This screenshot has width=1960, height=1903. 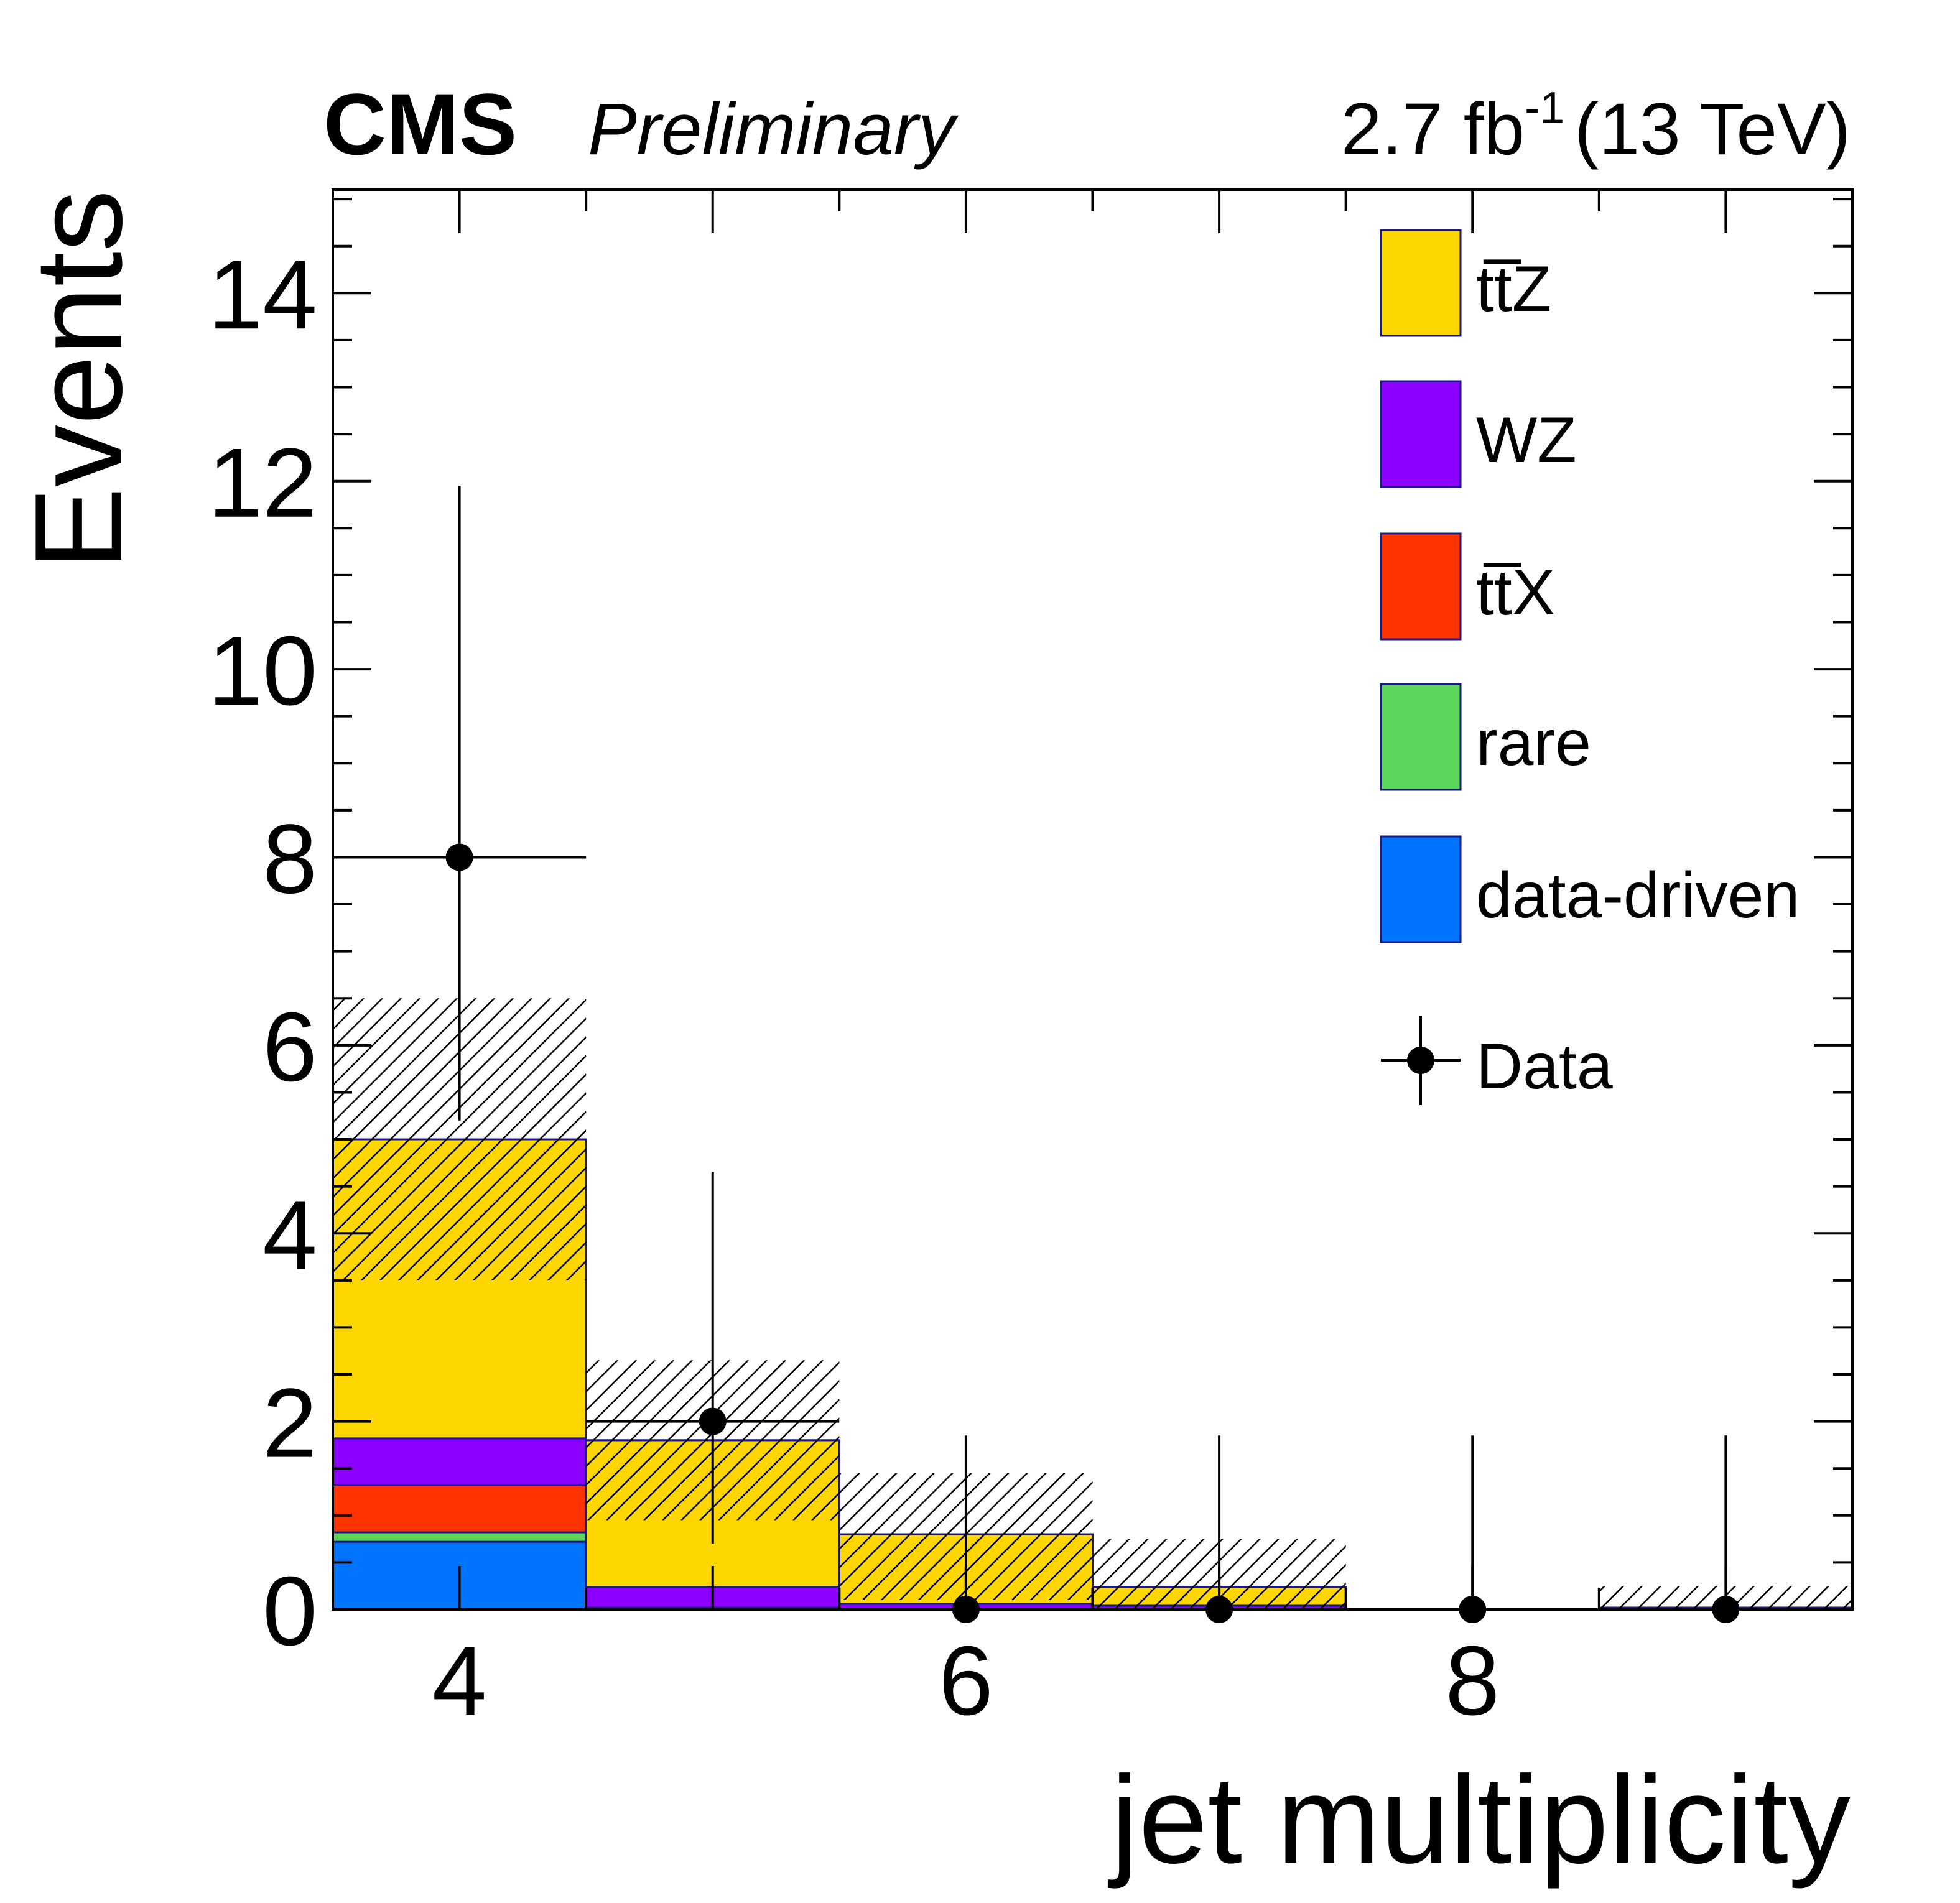 What do you see at coordinates (289, 1047) in the screenshot?
I see `y-tick-label: 6` at bounding box center [289, 1047].